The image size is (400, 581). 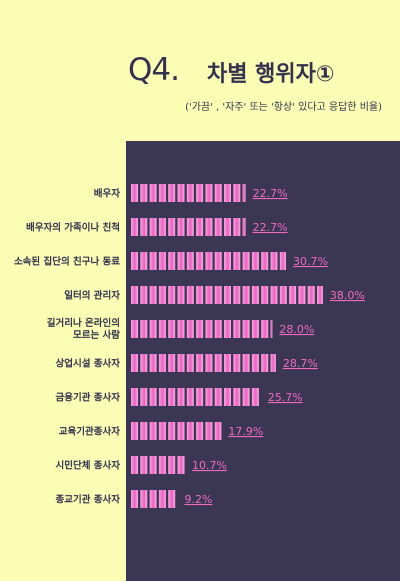 I want to click on value-label: 9.2%, so click(x=199, y=499).